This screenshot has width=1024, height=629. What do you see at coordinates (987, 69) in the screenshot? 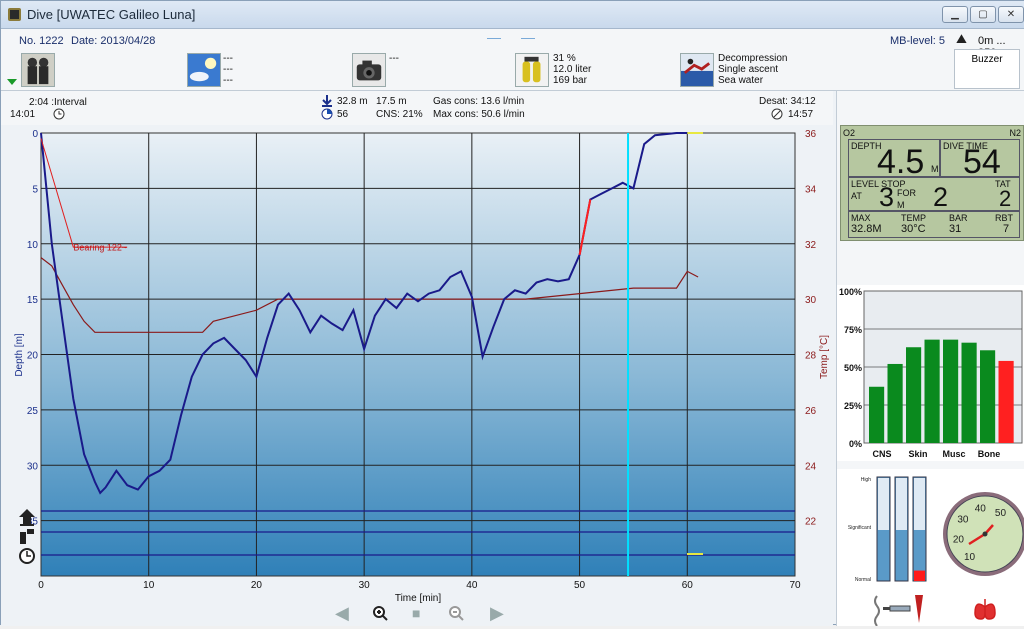
I see `buzzer-box: Buzzer` at bounding box center [987, 69].